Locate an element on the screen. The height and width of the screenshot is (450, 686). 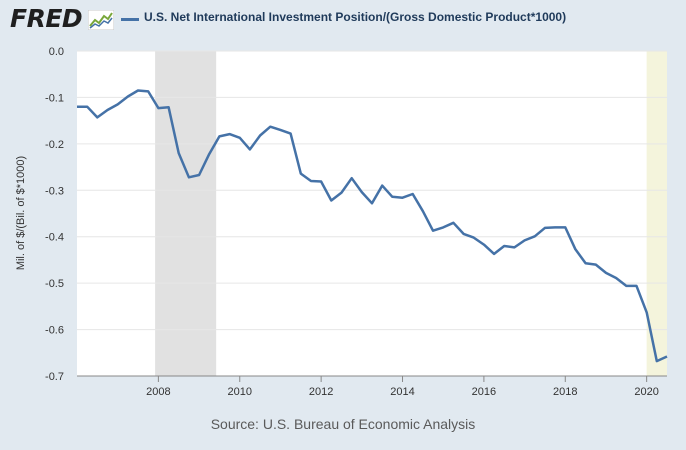
source-note: Source: U.S. Bureau of Economic Analysis is located at coordinates (343, 424).